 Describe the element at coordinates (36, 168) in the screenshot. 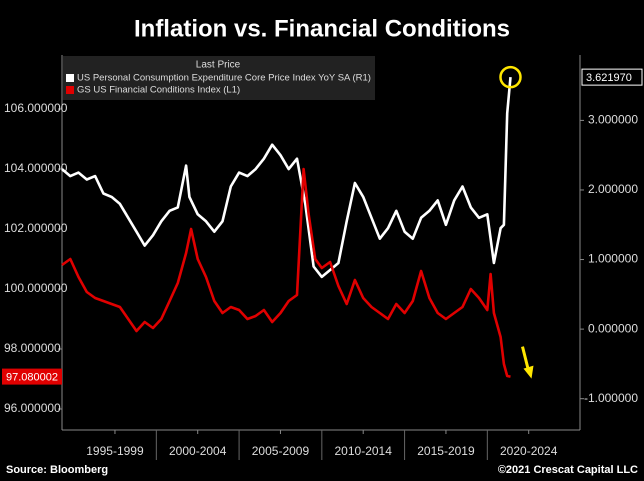

I see `y-tick-label: 104.000000` at that location.